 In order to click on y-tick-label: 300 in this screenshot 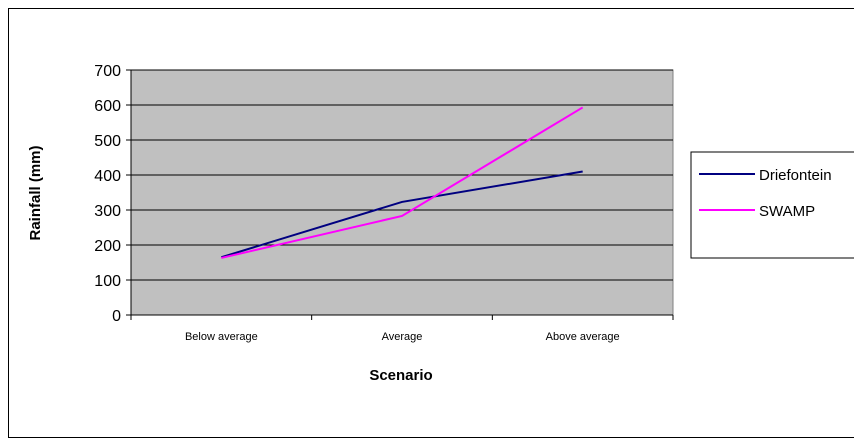, I will do `click(107, 211)`.